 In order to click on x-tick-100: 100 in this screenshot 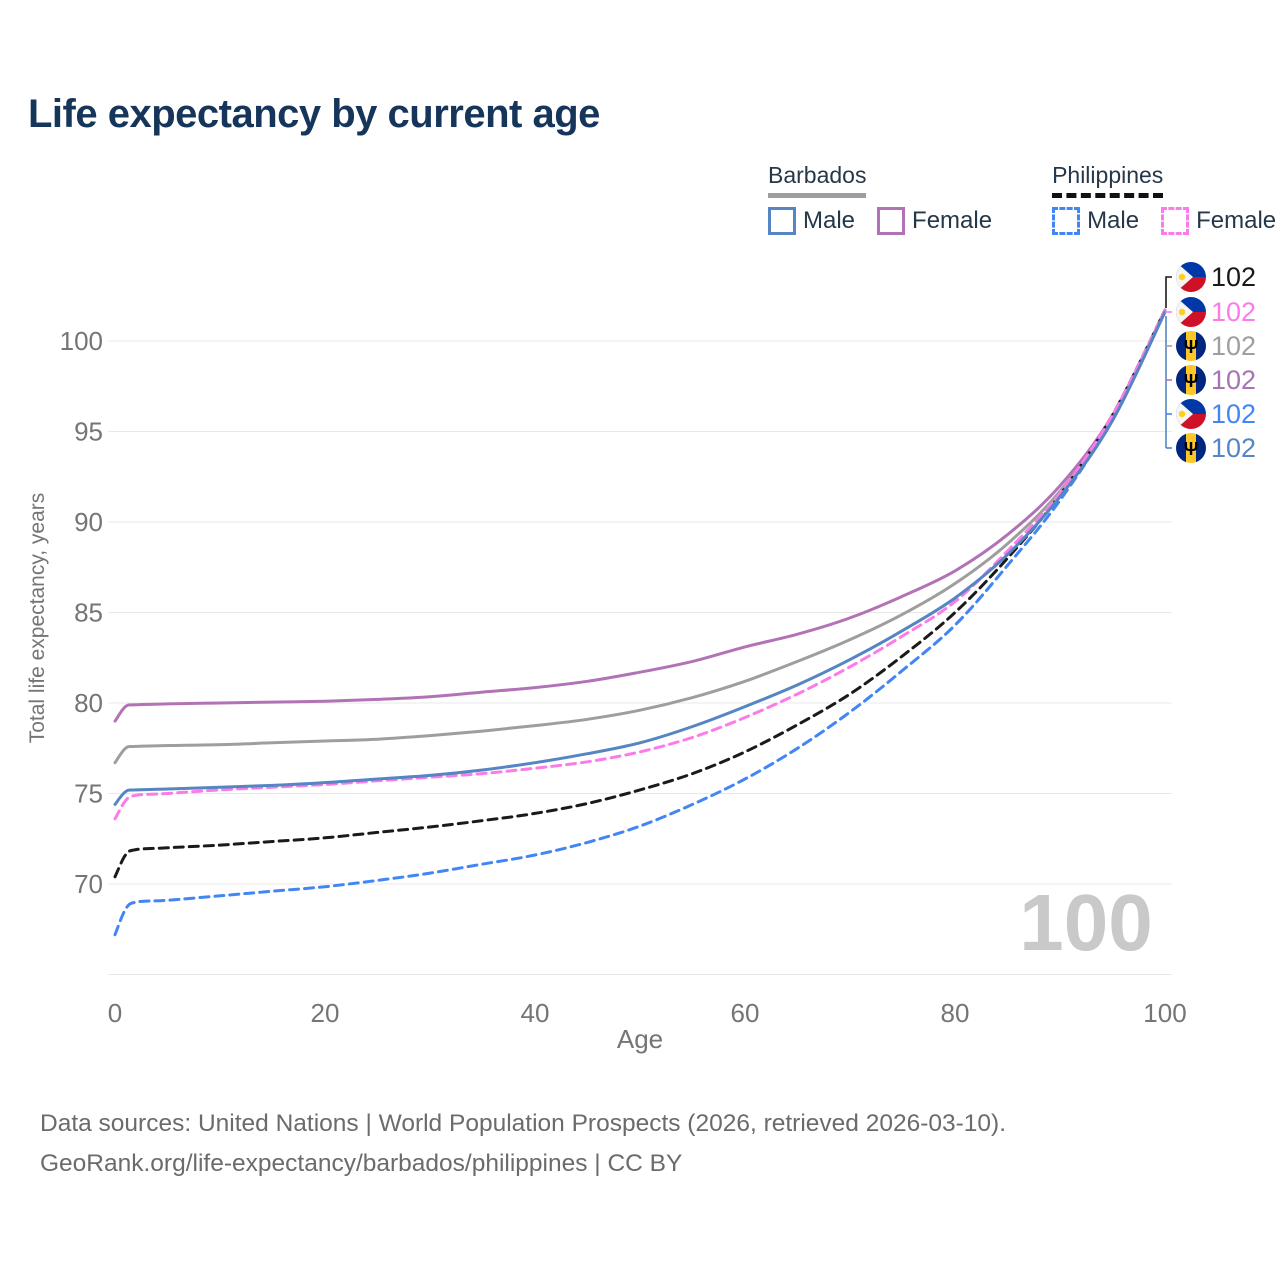, I will do `click(1164, 1013)`.